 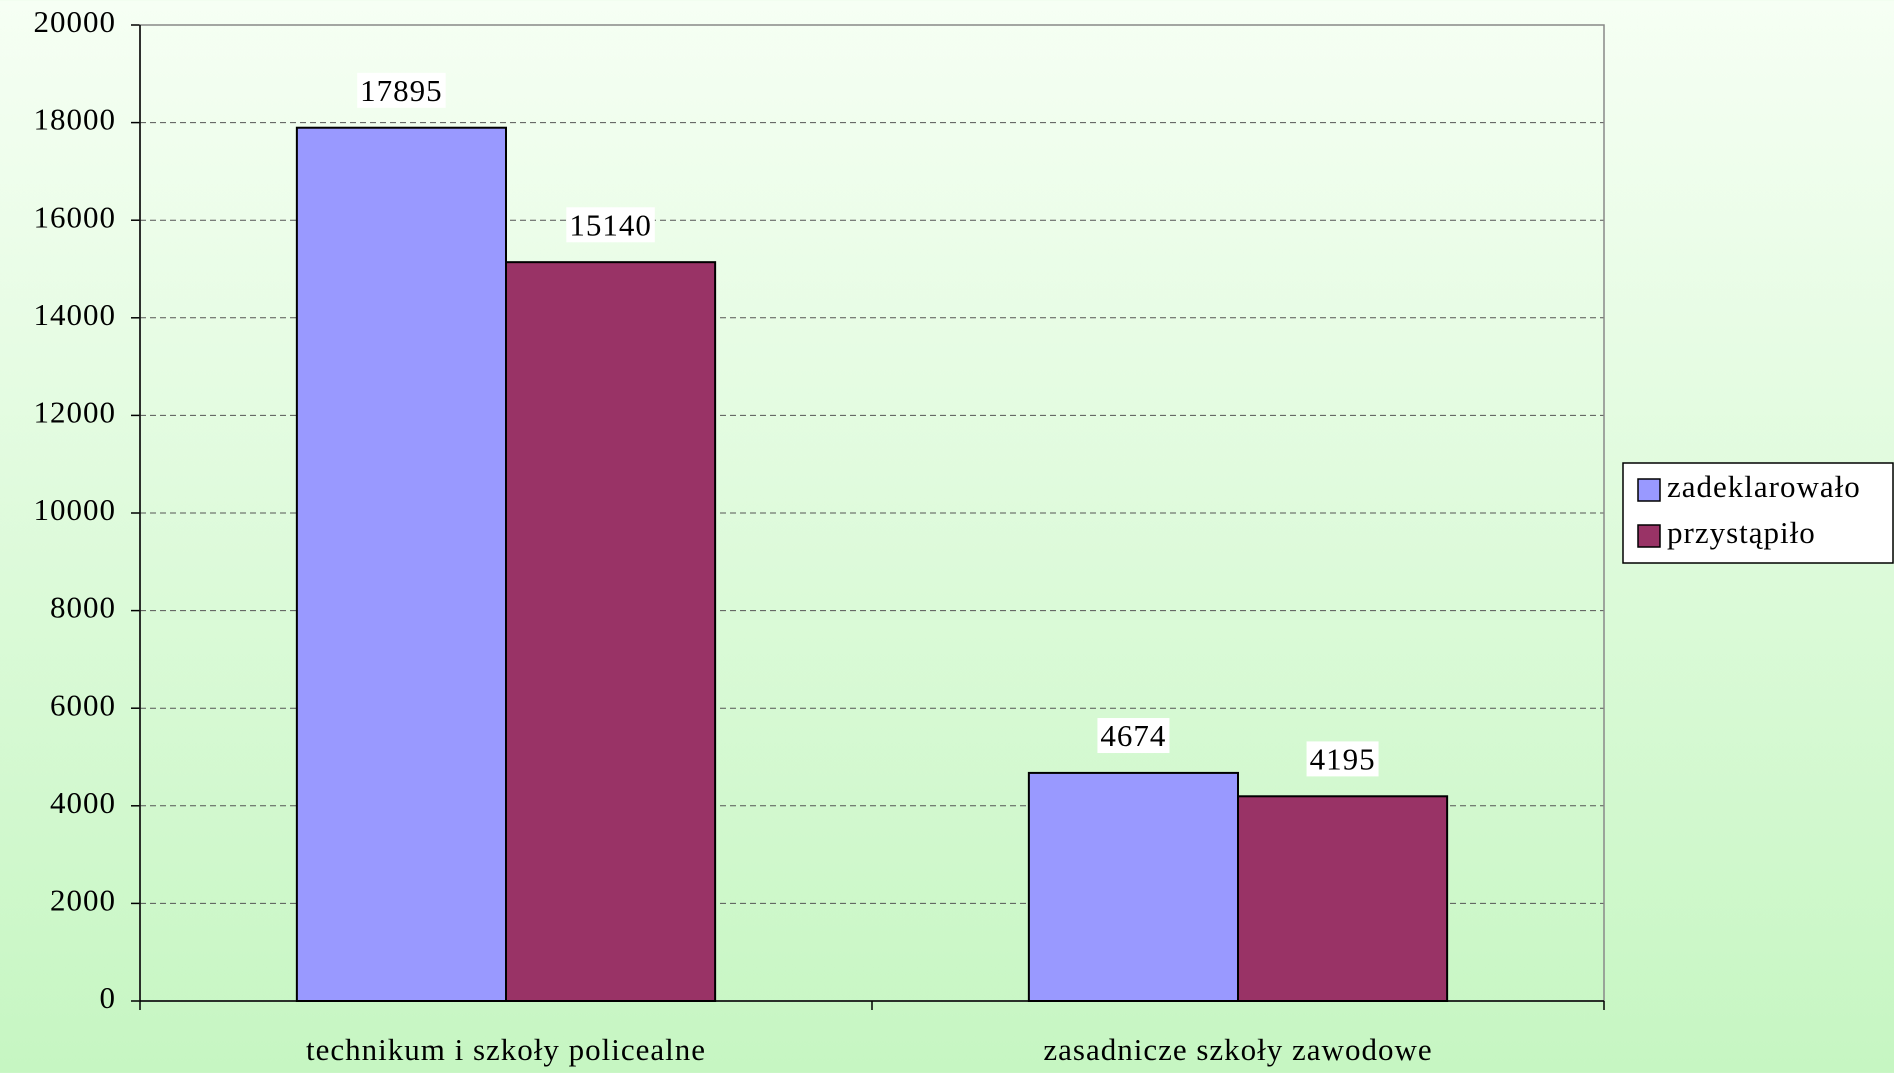 What do you see at coordinates (83, 704) in the screenshot?
I see `y-tick-label: 6000` at bounding box center [83, 704].